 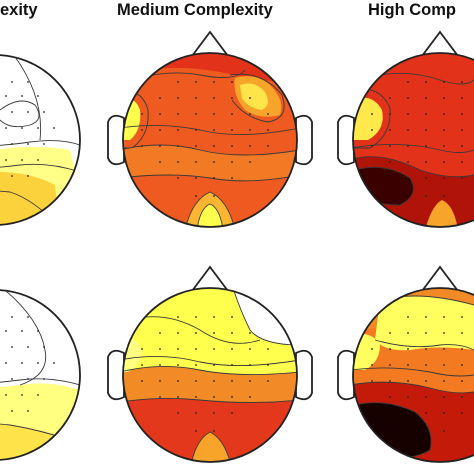 What do you see at coordinates (19, 10) in the screenshot?
I see `column-title-low-complexity: exity` at bounding box center [19, 10].